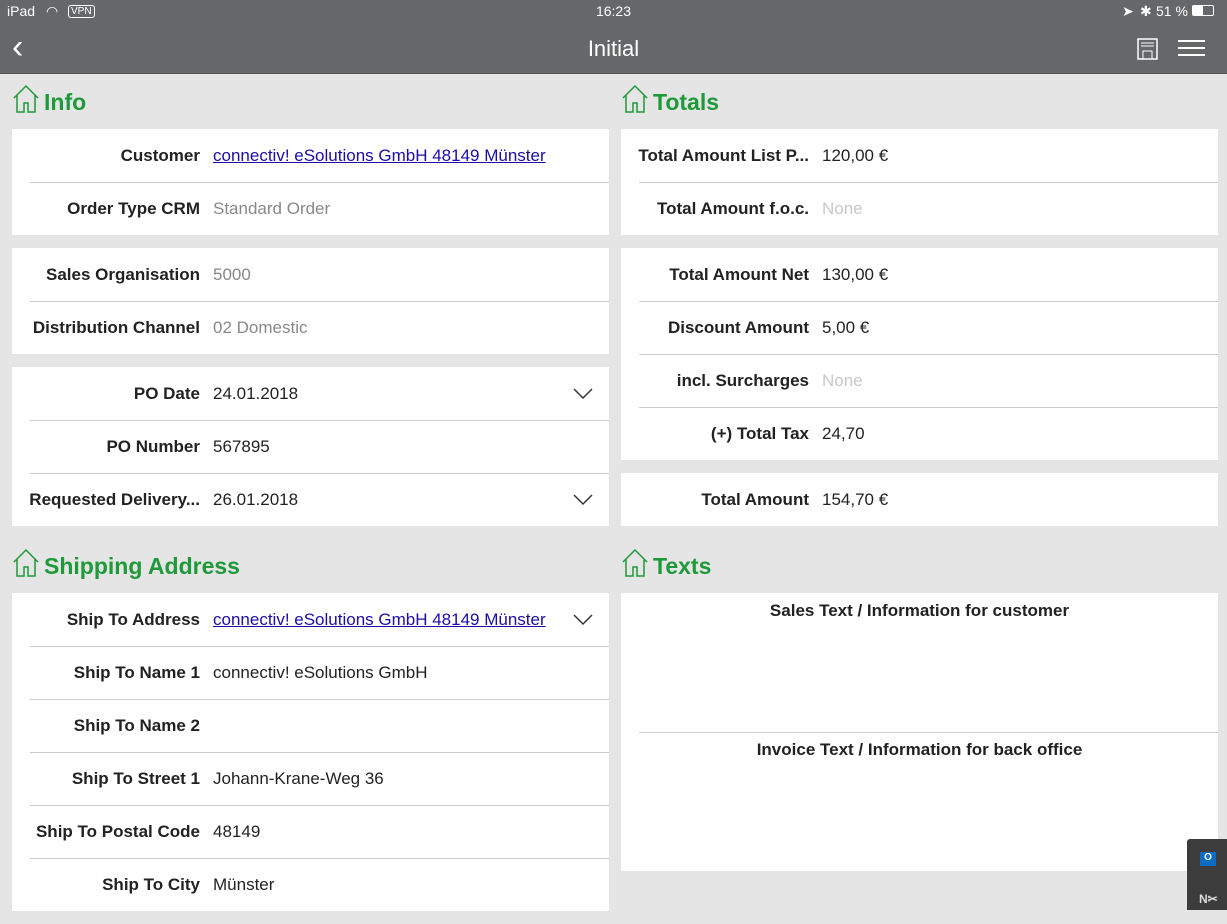  Describe the element at coordinates (1191, 48) in the screenshot. I see `menu-icon` at that location.